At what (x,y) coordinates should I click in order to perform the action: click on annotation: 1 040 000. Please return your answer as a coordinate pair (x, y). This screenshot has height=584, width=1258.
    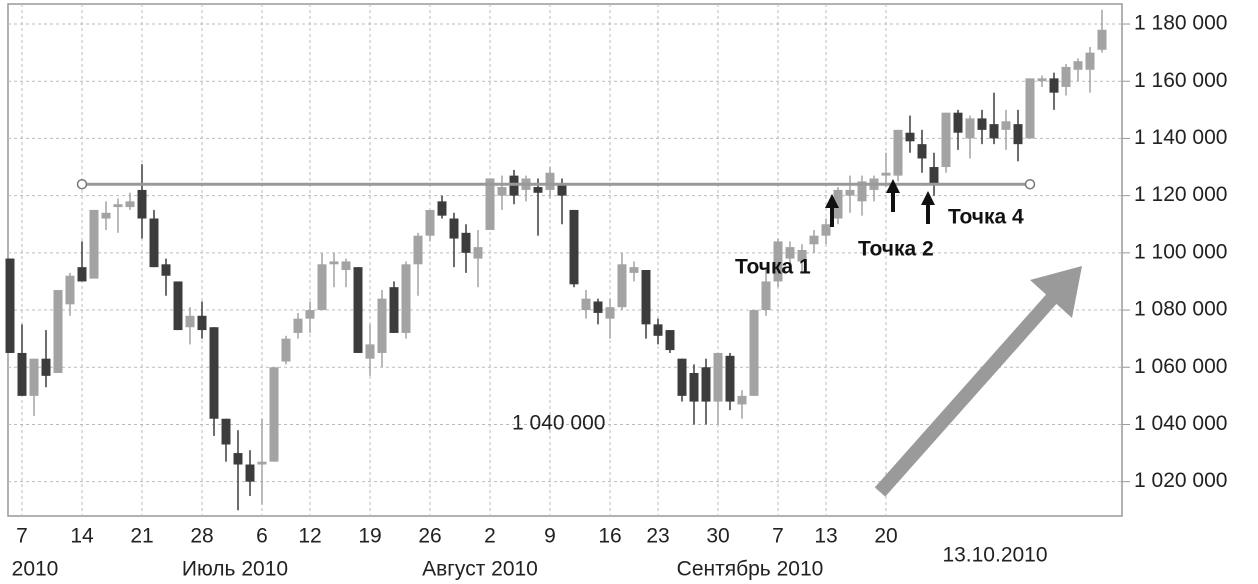
    Looking at the image, I should click on (558, 423).